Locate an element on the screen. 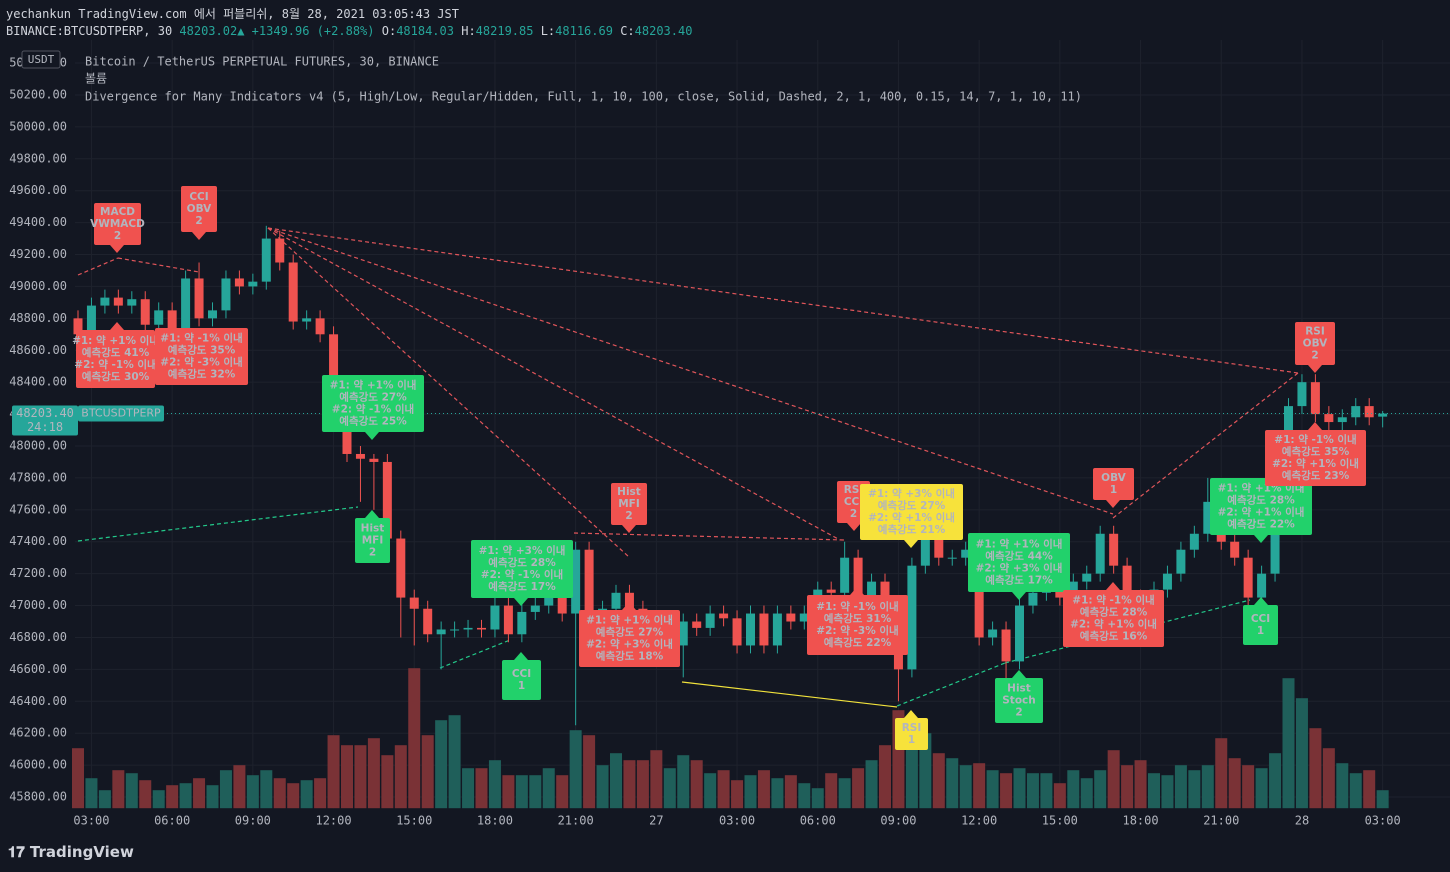  annotation-text: MACD is located at coordinates (117, 212).